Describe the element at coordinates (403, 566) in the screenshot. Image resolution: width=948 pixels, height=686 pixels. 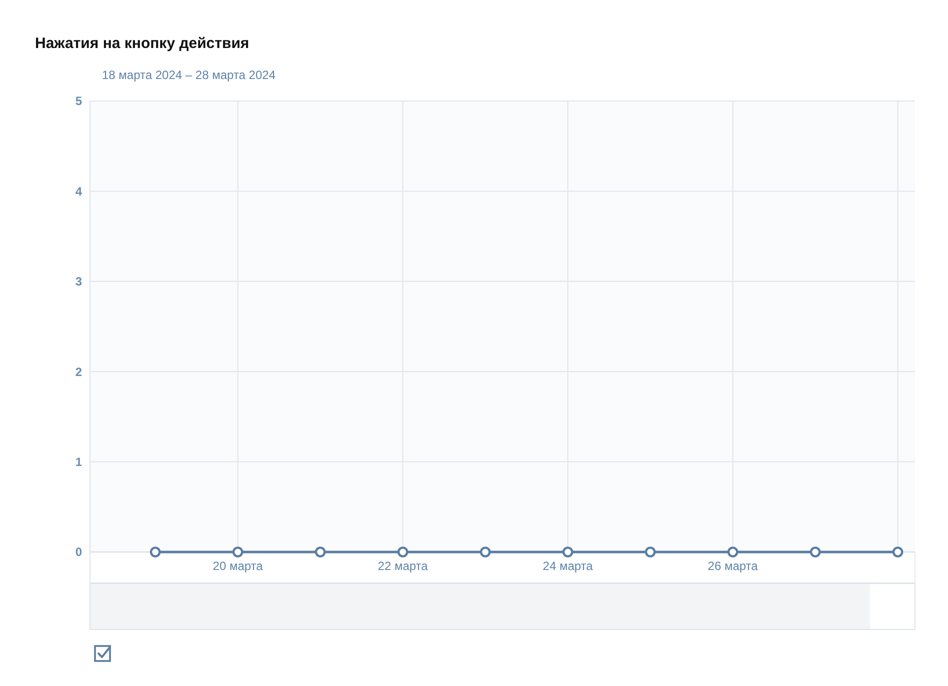
I see `x-tick-label: 22 марта` at that location.